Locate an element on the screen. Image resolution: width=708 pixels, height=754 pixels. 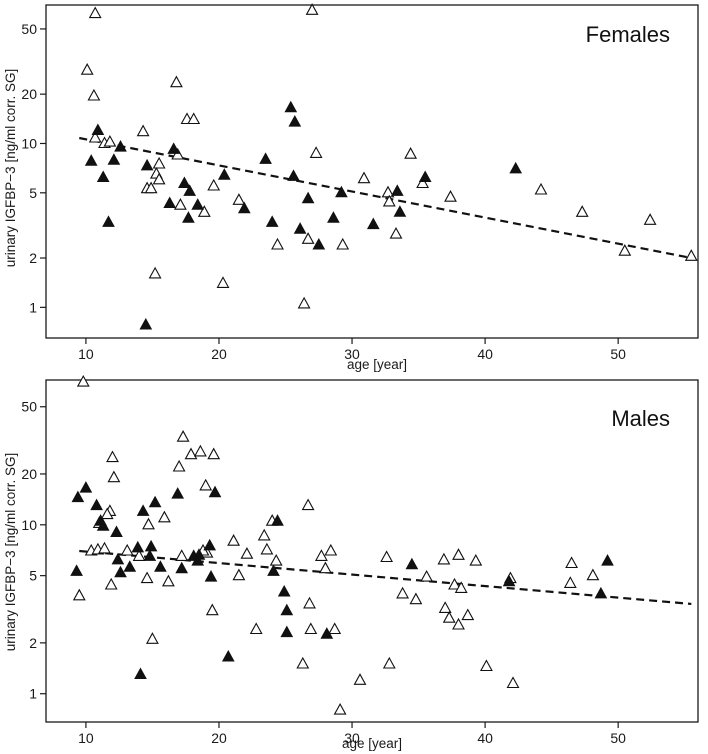
males-trend-line is located at coordinates (385, 577).